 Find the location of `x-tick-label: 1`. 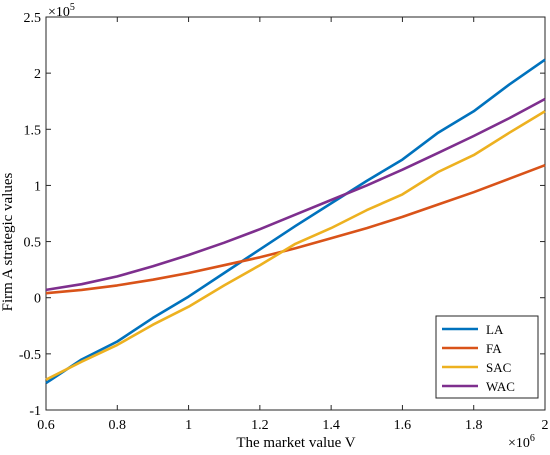

x-tick-label: 1 is located at coordinates (188, 425).